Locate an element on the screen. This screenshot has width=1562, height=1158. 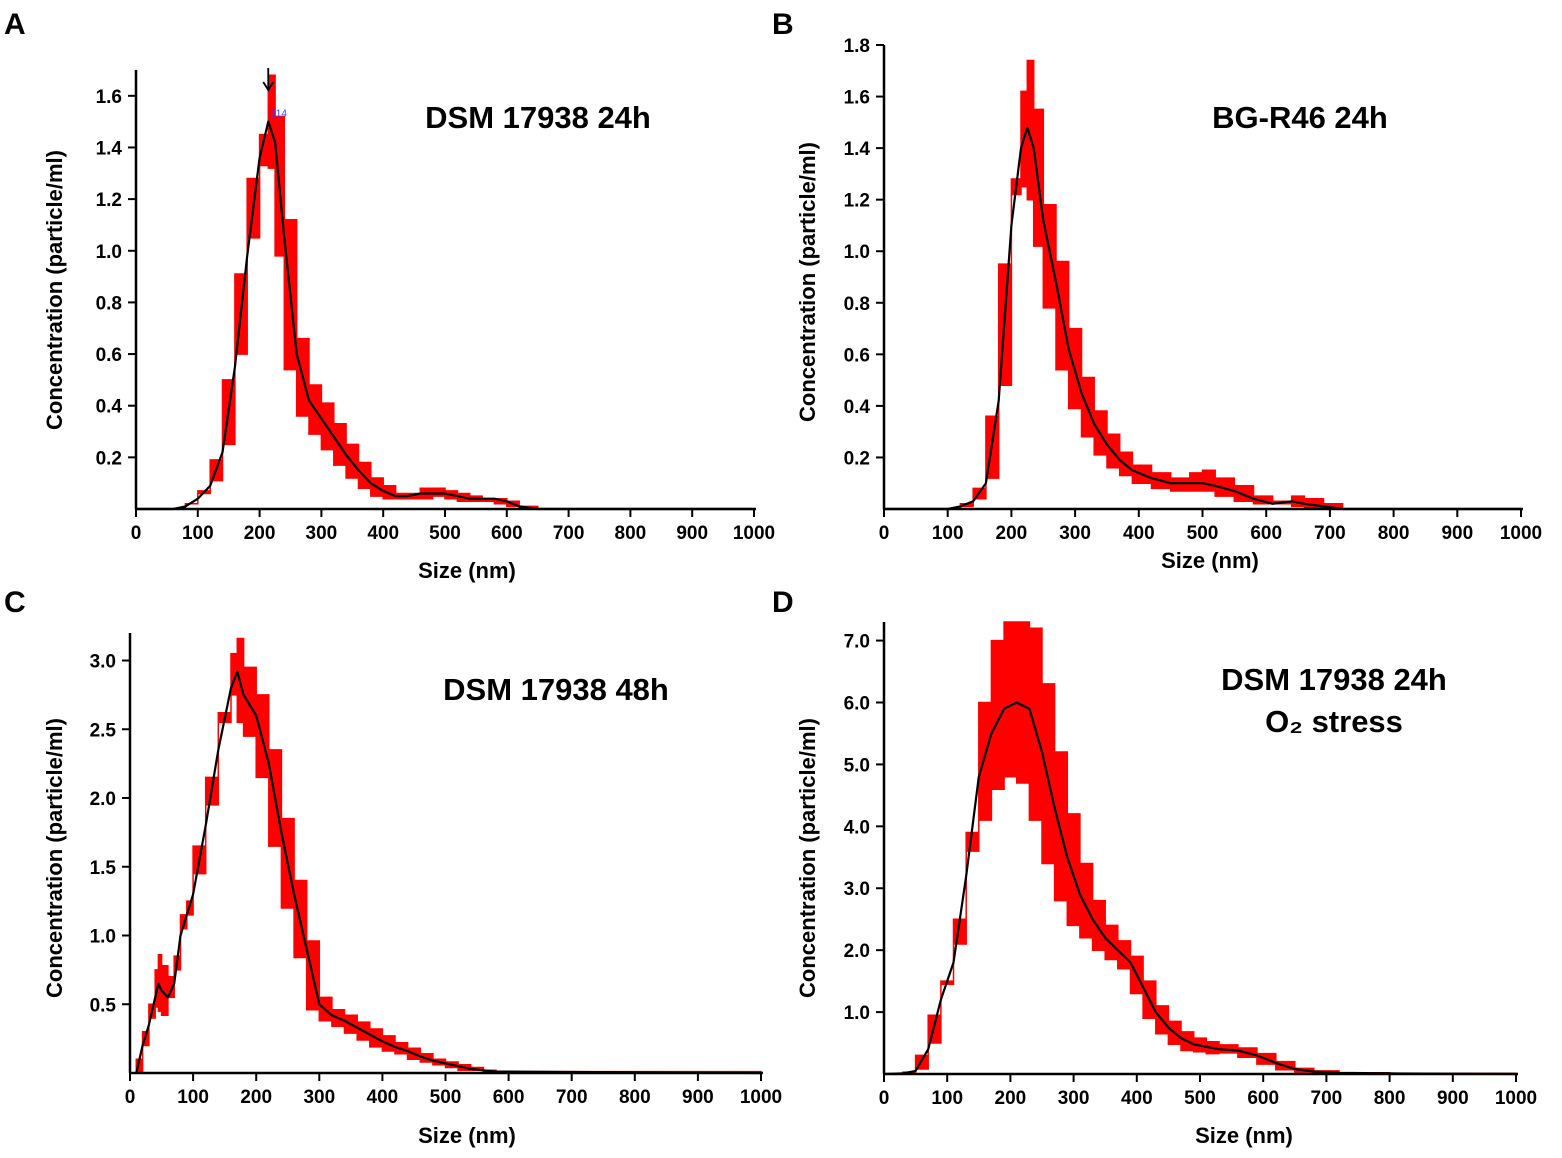
y-tick-label: 1.5 is located at coordinates (103, 868).